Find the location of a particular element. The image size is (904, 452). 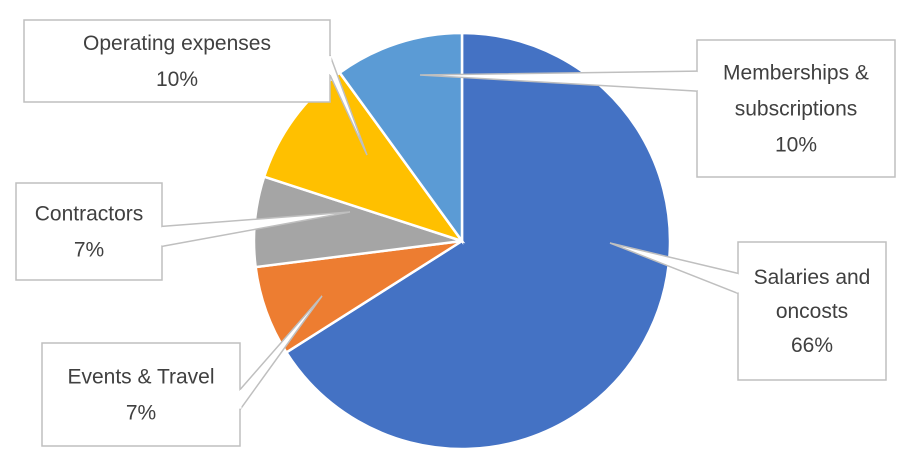

callout-events-travel: Events & Travel 7% is located at coordinates (182, 371).